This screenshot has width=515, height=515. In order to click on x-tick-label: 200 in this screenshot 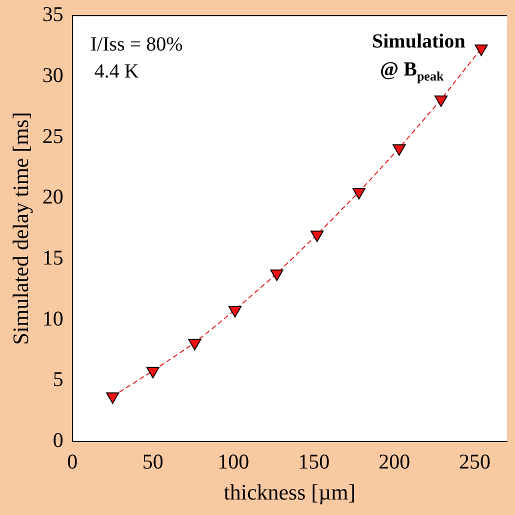, I will do `click(394, 462)`.